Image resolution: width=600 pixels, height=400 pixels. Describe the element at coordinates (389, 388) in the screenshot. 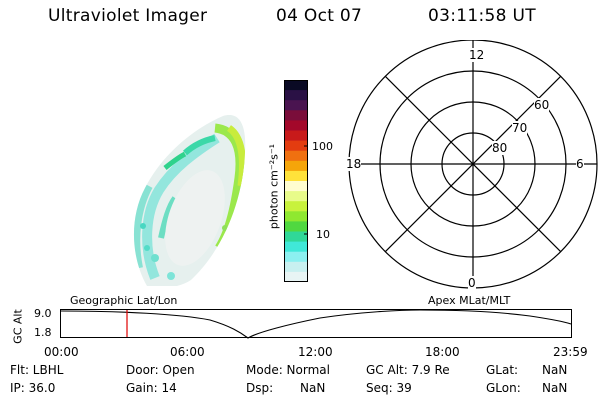

I see `seq-info: Seq: 39` at that location.